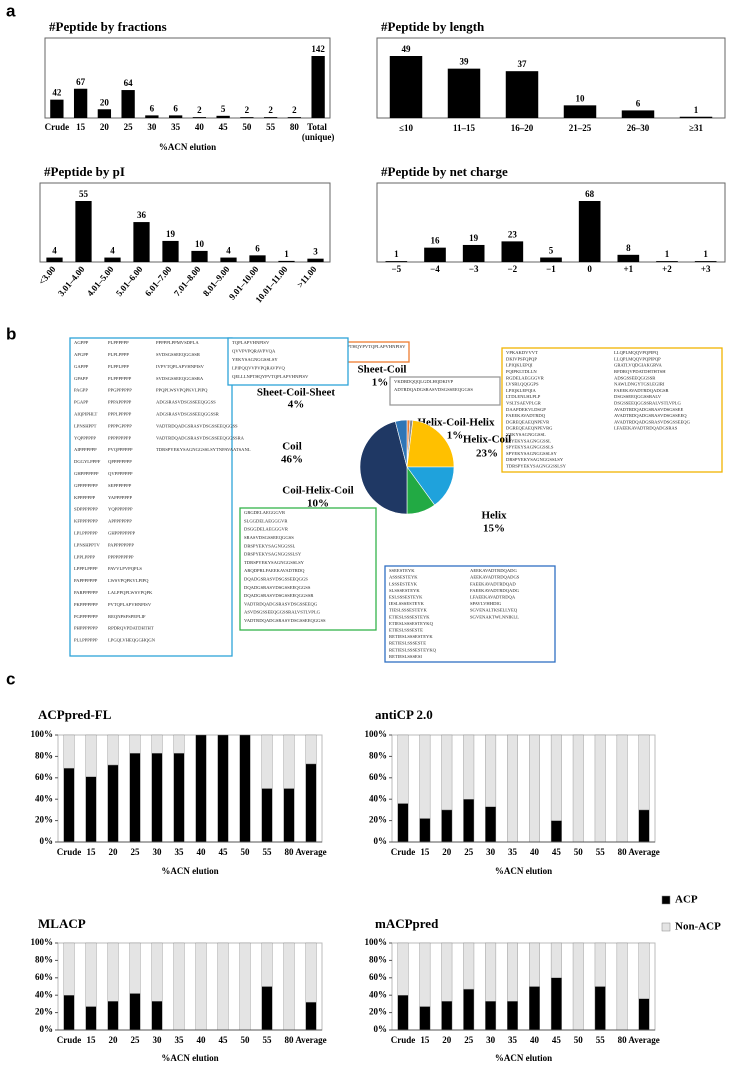  Describe the element at coordinates (158, 281) in the screenshot. I see `x-tick-label: 6.01–7.00` at that location.